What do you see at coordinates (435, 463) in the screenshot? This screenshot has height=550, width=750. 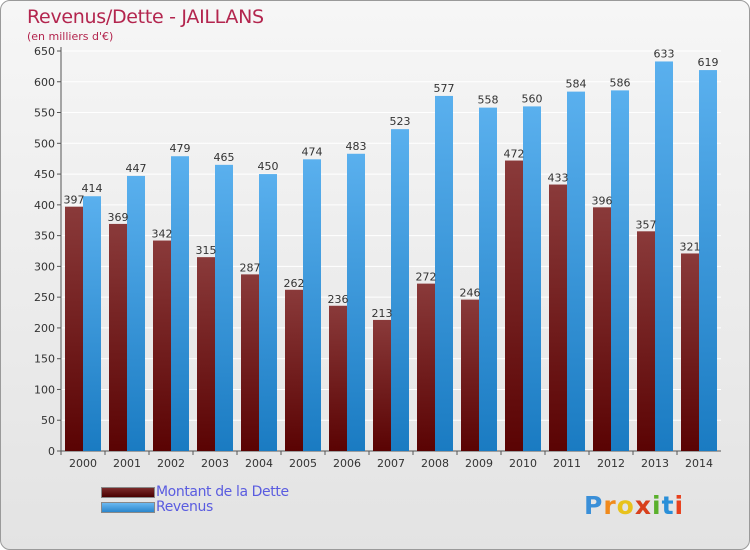 I see `x-tick-label: 2008` at bounding box center [435, 463].